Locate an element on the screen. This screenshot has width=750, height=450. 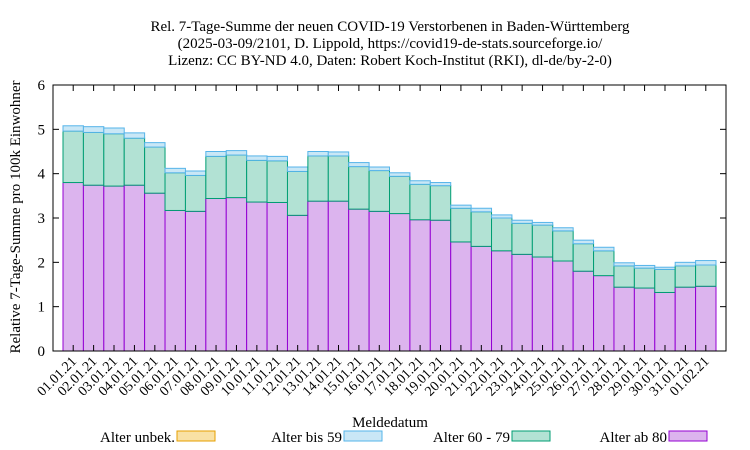
y-tick-label: 4 is located at coordinates (42, 175).